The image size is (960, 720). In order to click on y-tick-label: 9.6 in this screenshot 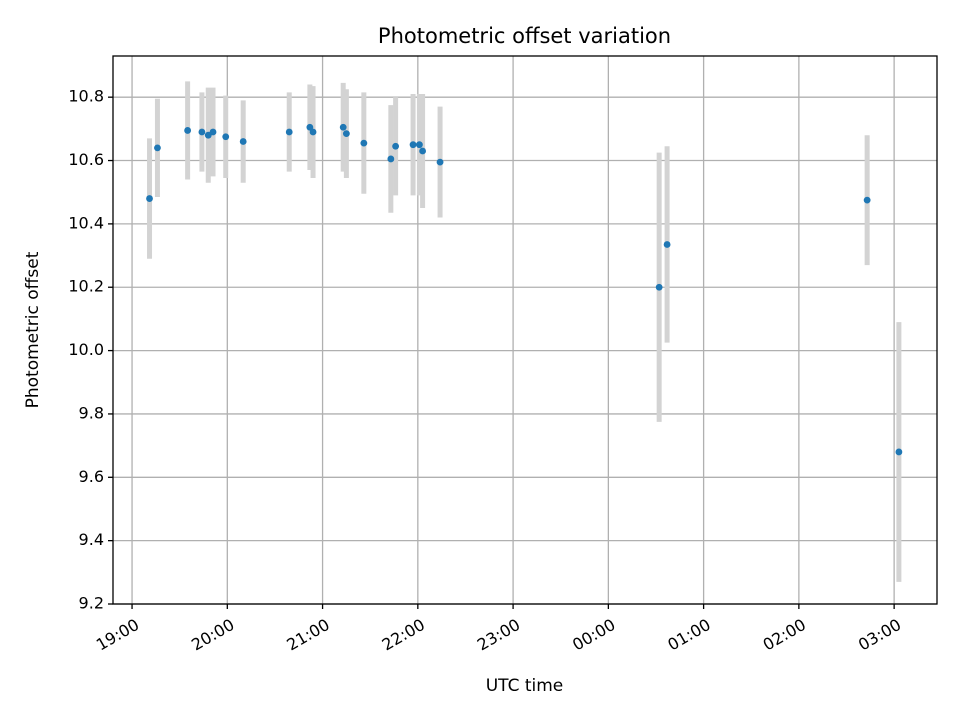, I will do `click(91, 476)`.